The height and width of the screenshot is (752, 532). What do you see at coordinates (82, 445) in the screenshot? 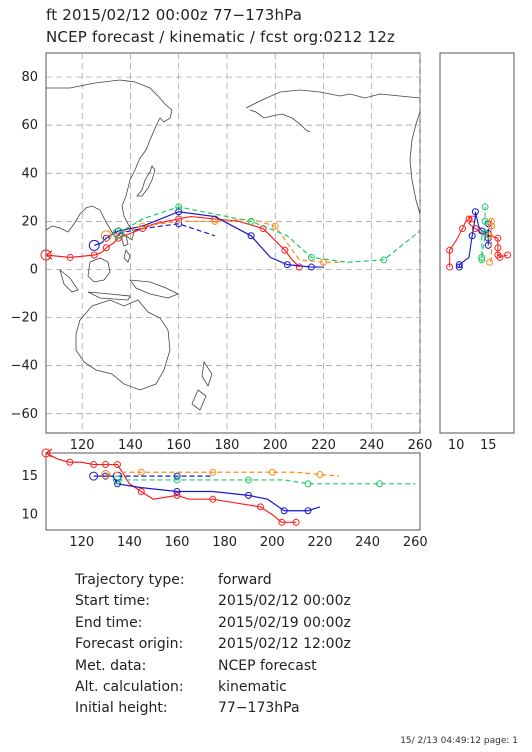
I see `map-x-tick-label: 120` at bounding box center [82, 445].